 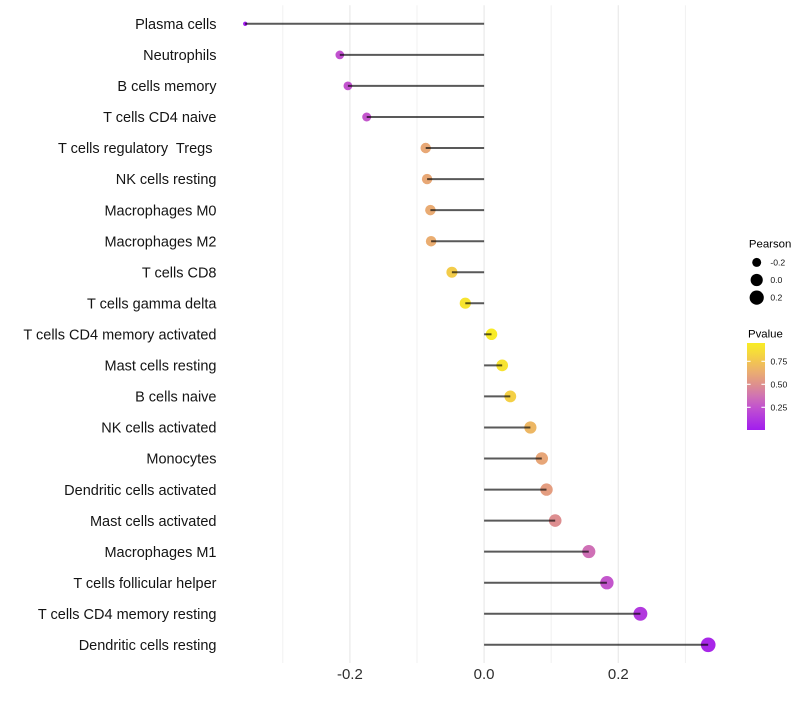 I want to click on svg-text: T cells regulatory Tregs, so click(x=137, y=149).